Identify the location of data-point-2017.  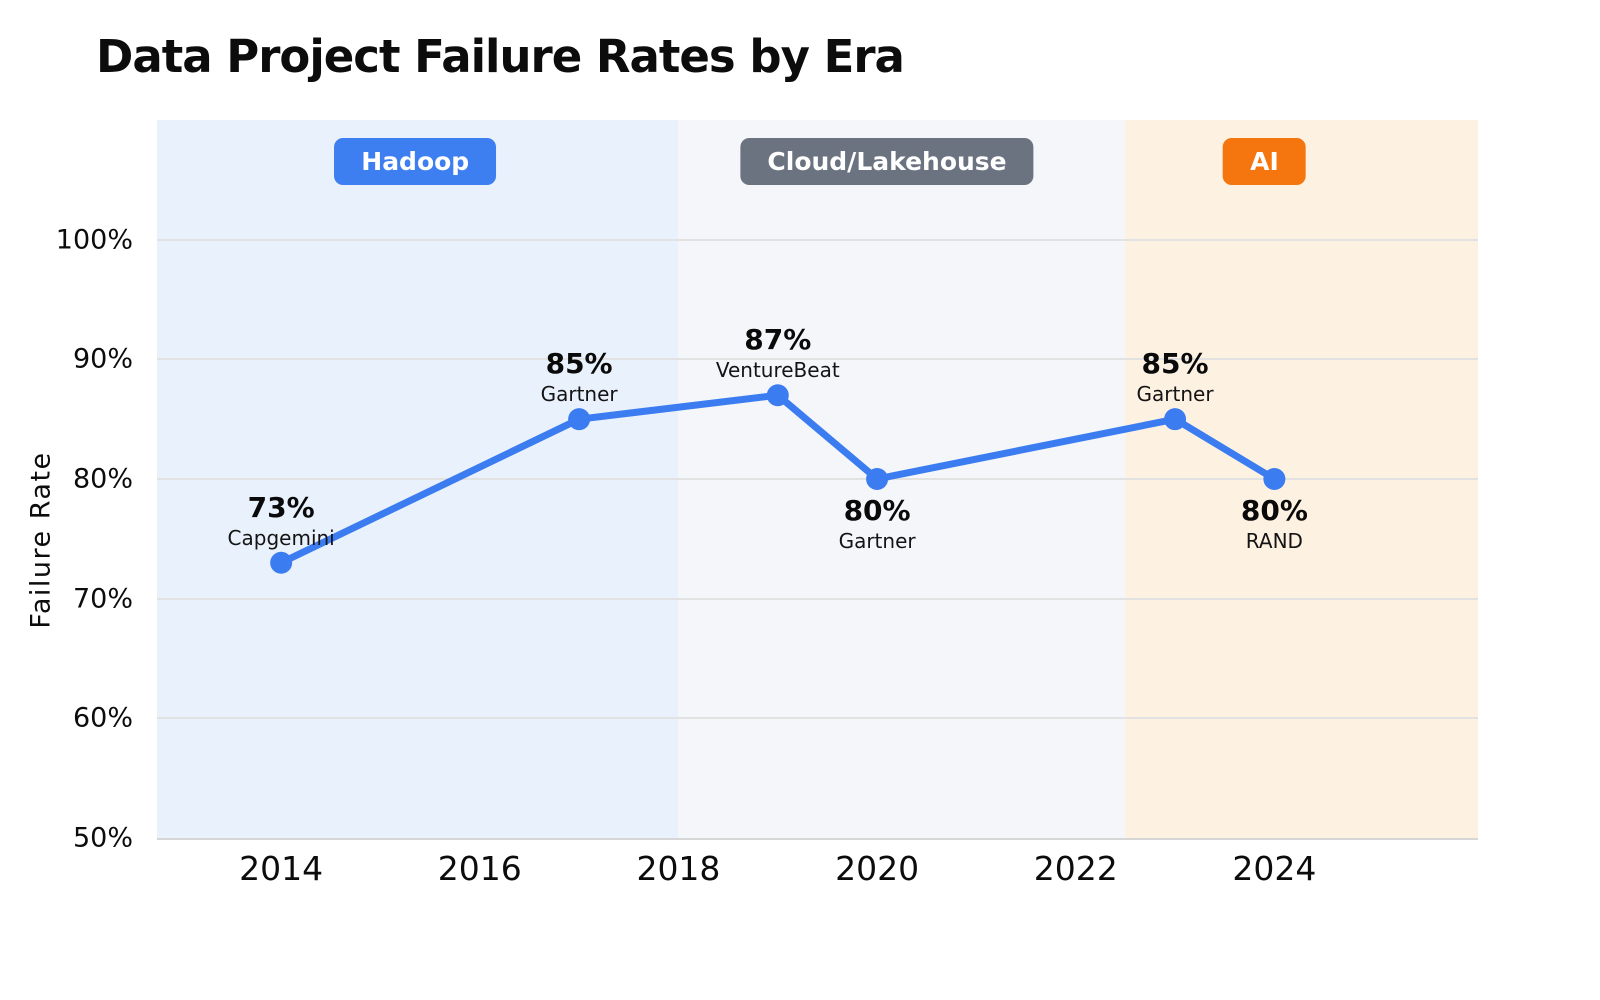
(579, 419).